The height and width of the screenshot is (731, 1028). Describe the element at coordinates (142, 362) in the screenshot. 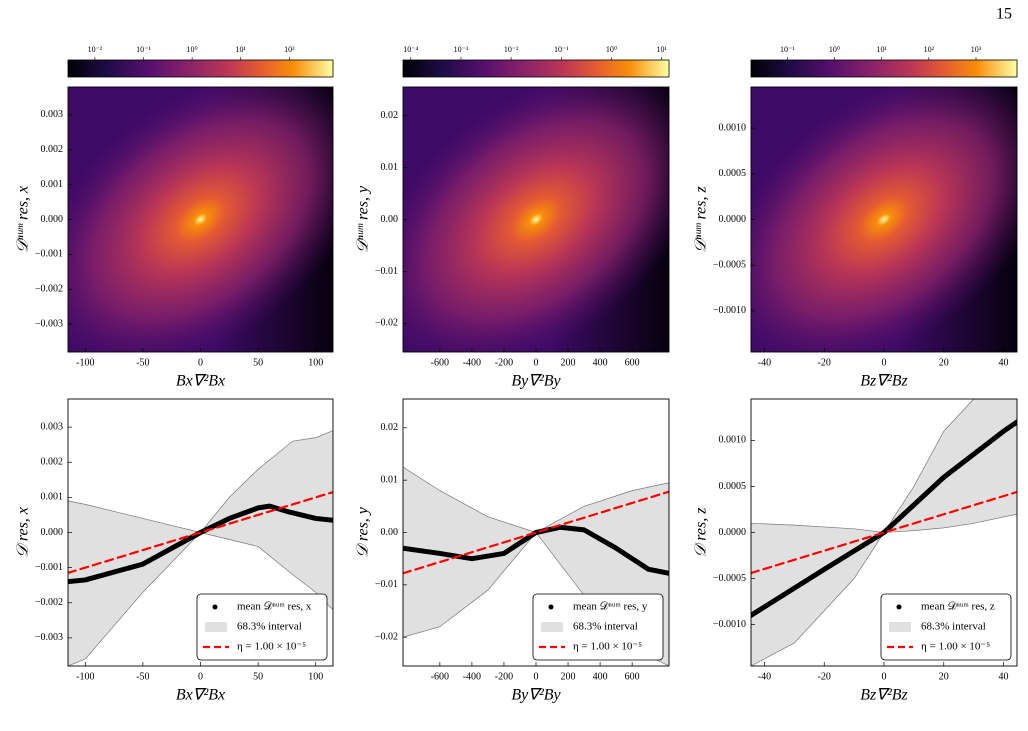

I see `x-tick-label: -50` at that location.